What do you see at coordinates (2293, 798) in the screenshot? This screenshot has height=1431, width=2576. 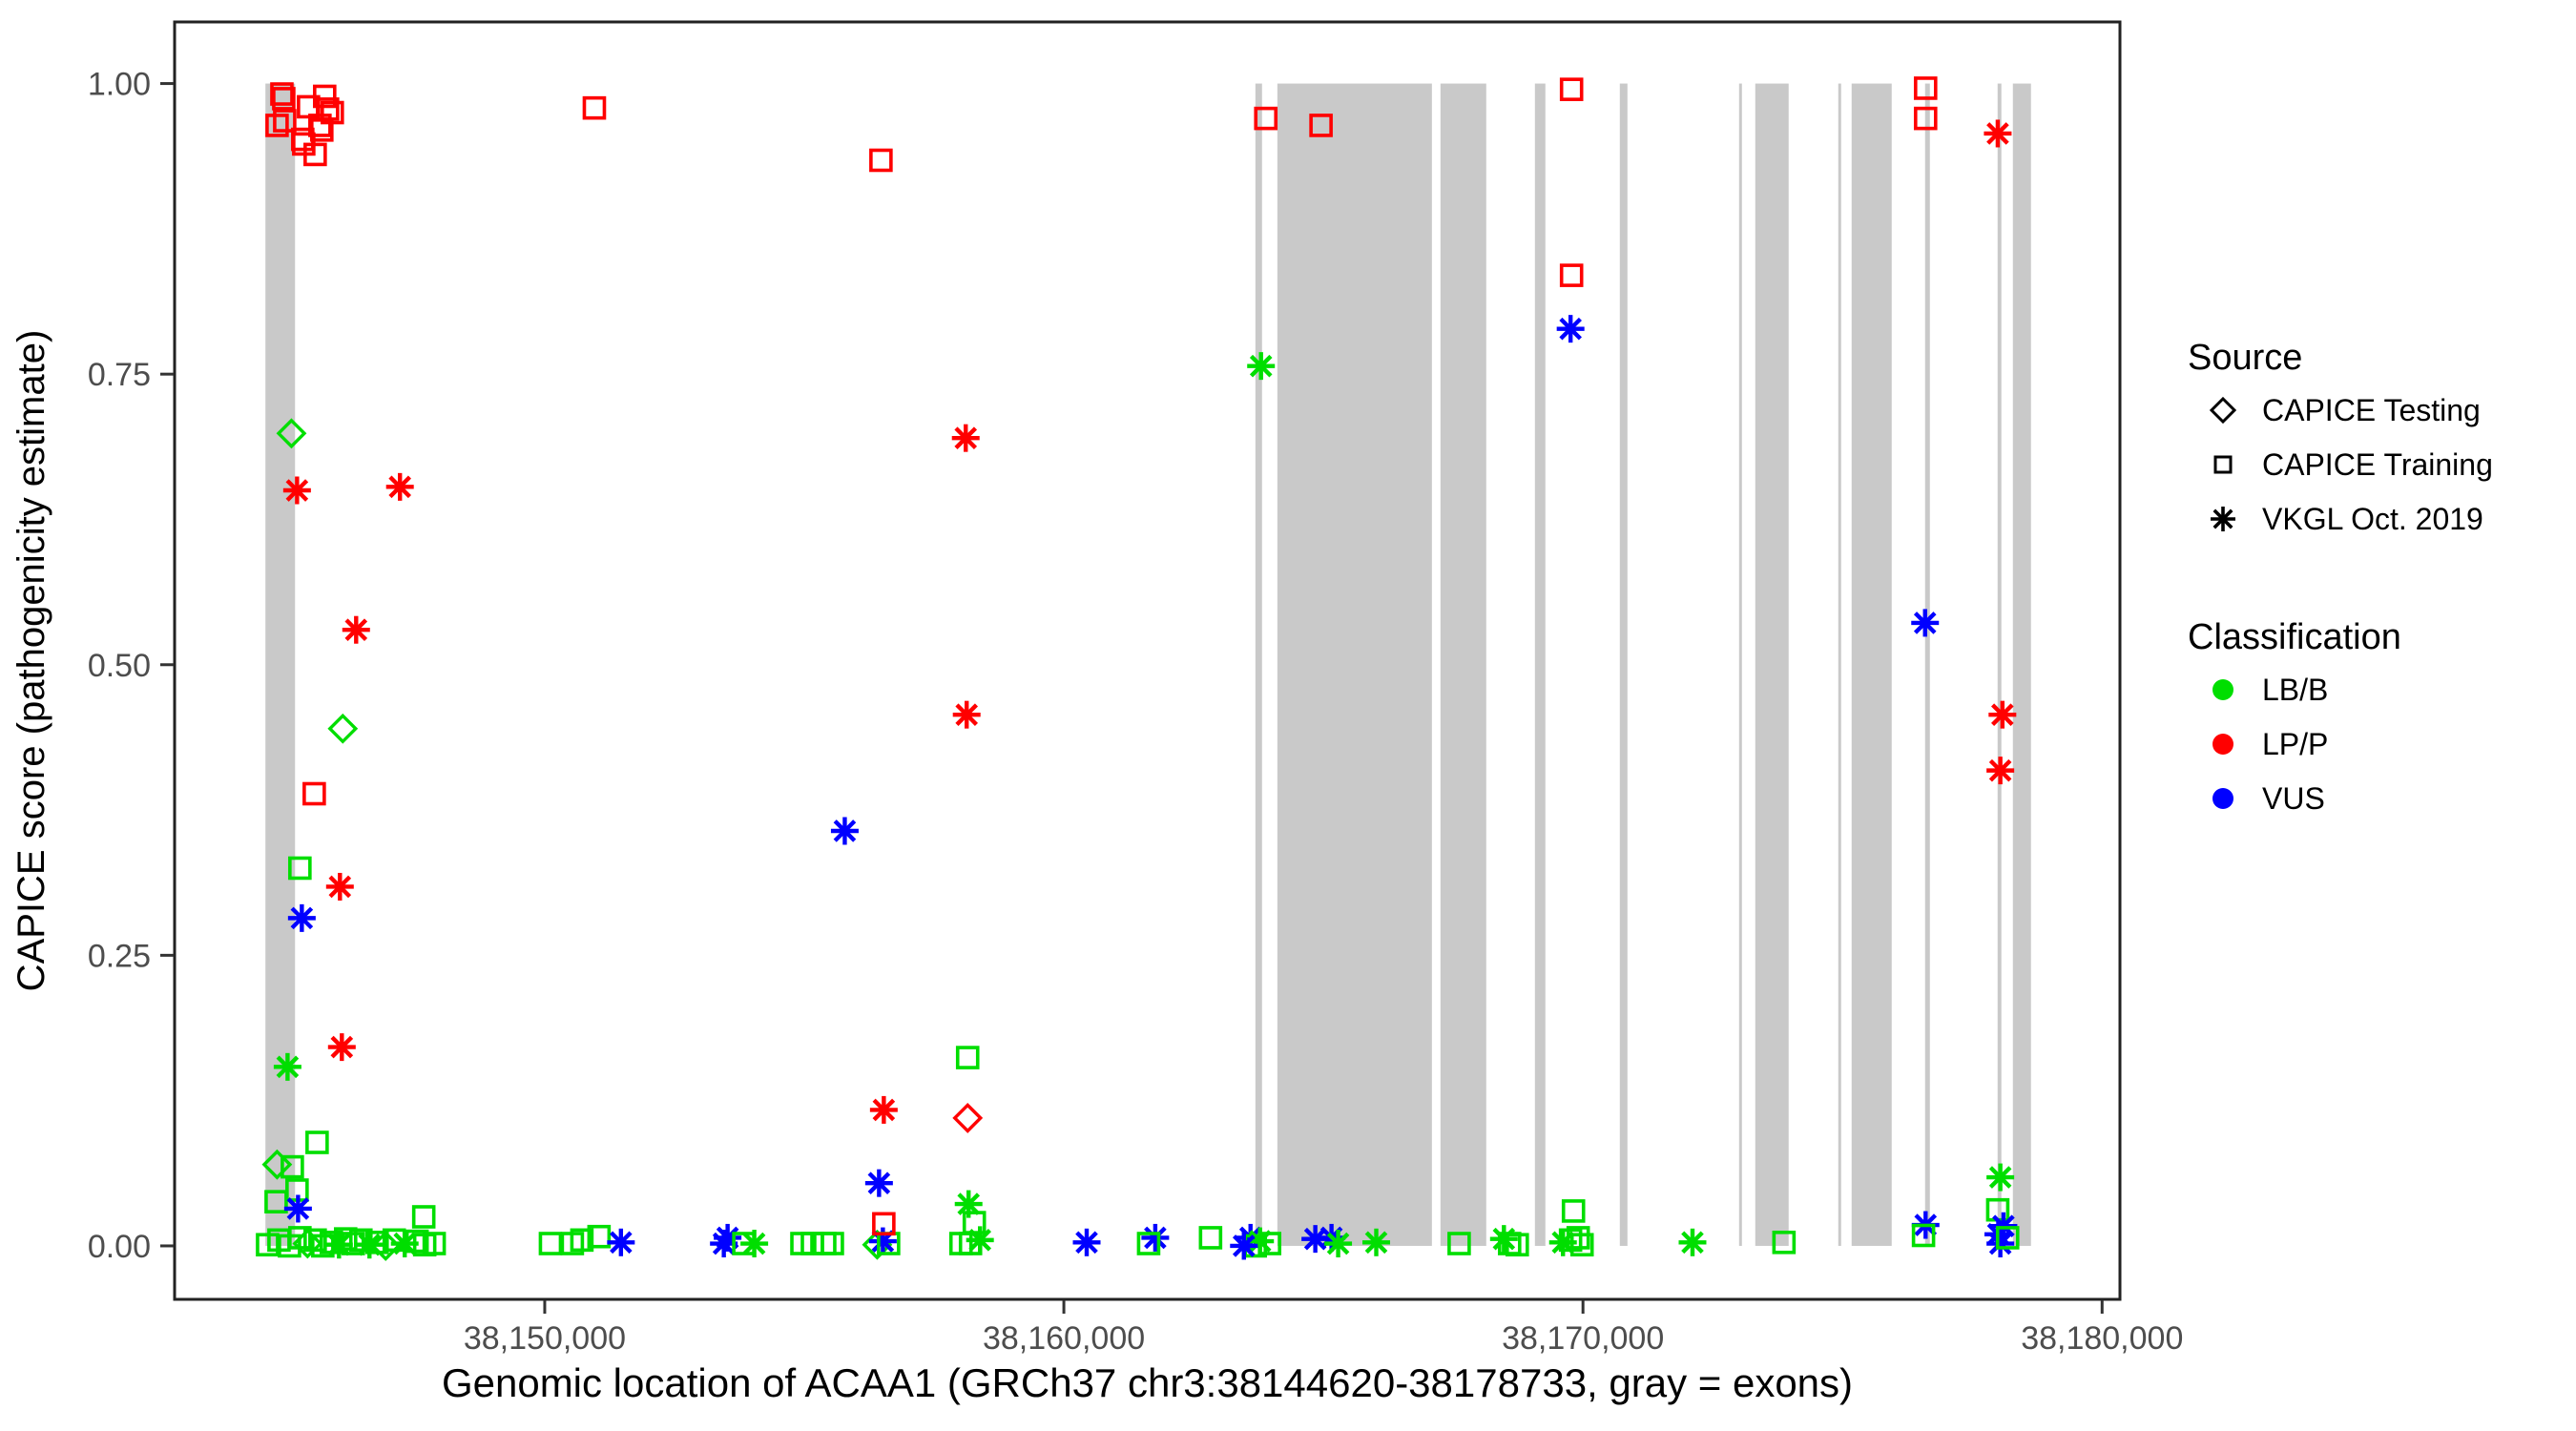 I see `legend-classification-item-label-2: VUS` at bounding box center [2293, 798].